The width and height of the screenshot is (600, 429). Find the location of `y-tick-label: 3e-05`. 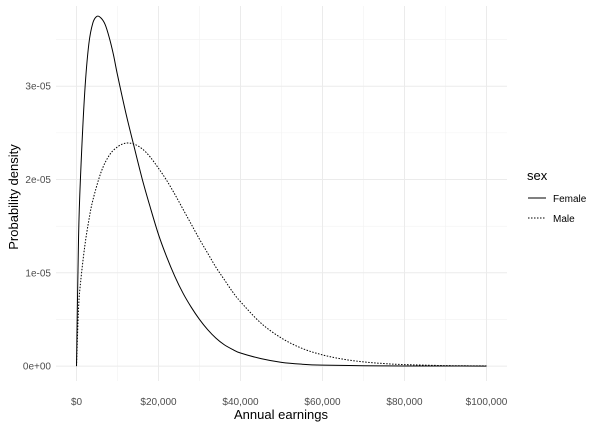

y-tick-label: 3e-05 is located at coordinates (38, 87).